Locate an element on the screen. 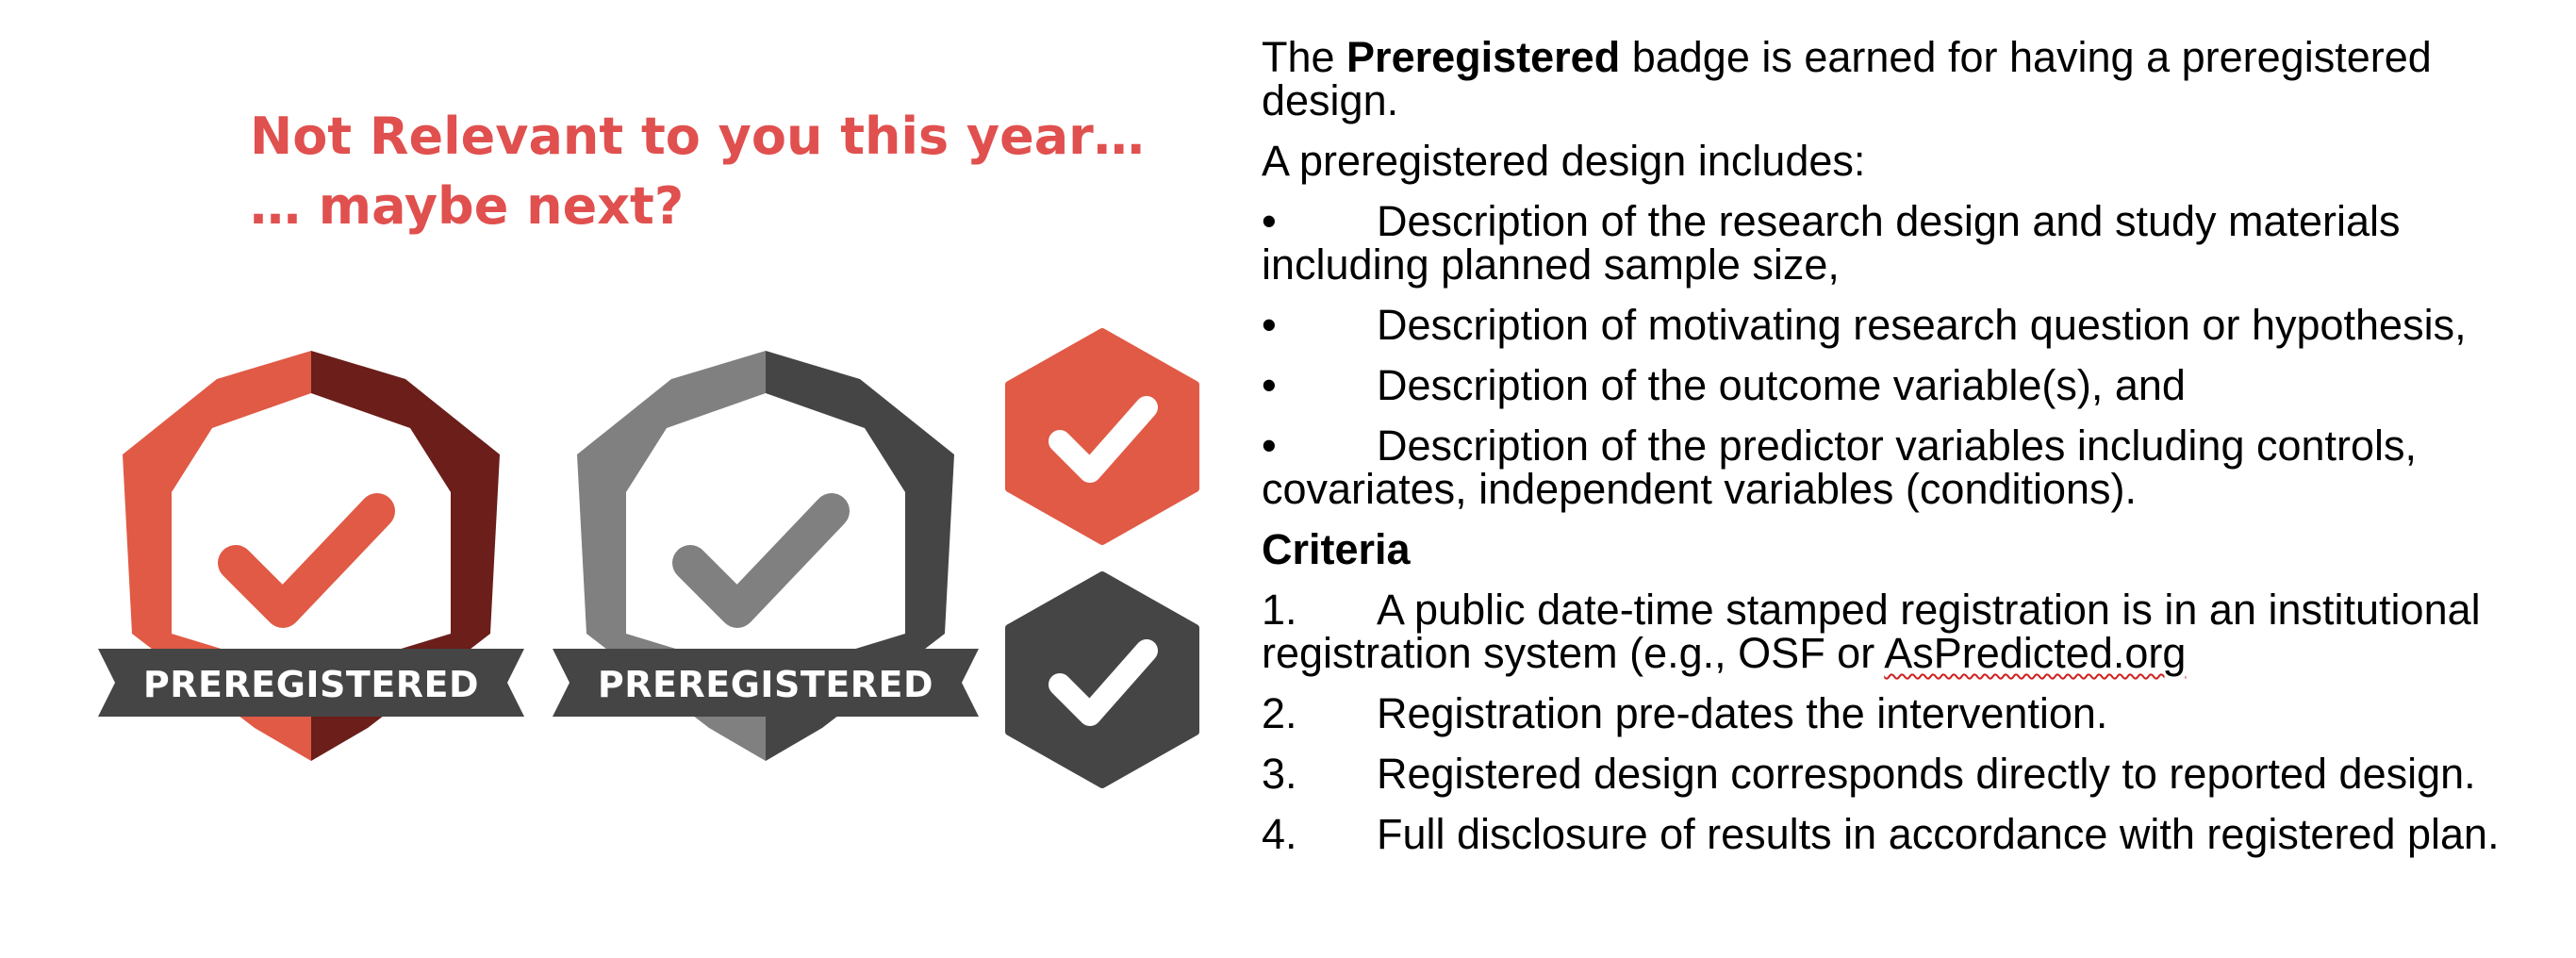  preregistered-badge-gray: PREREGISTERED is located at coordinates (766, 556).